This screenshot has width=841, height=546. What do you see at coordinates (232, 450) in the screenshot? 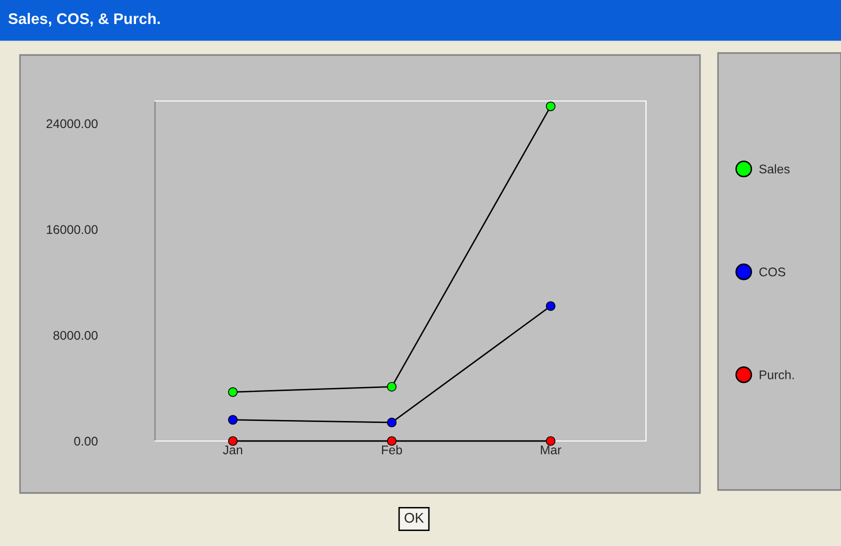
I see `x-tick-label: Jan` at bounding box center [232, 450].